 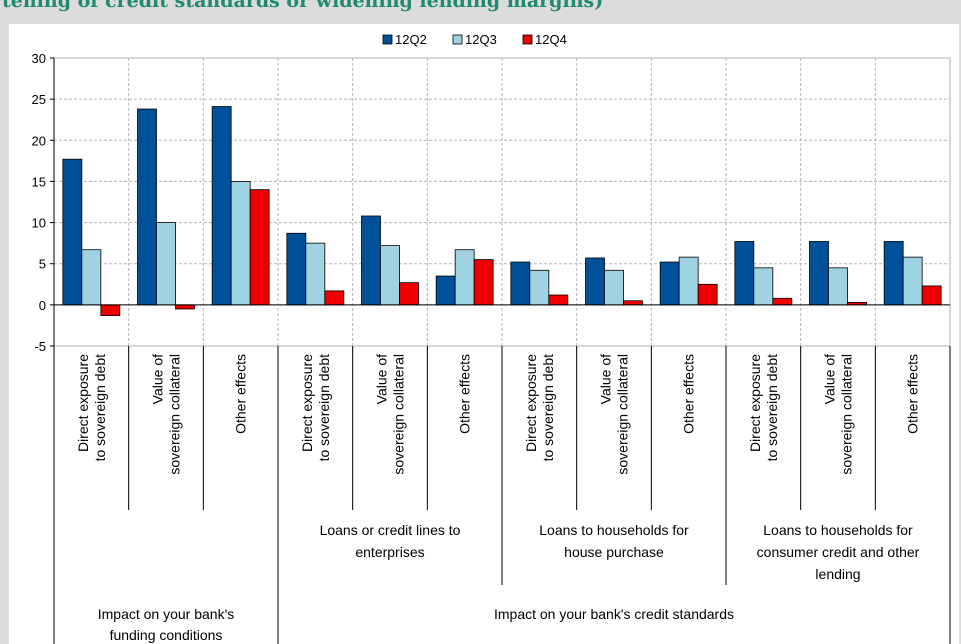 I want to click on legend-label-12Q4: 12Q4, so click(x=551, y=39).